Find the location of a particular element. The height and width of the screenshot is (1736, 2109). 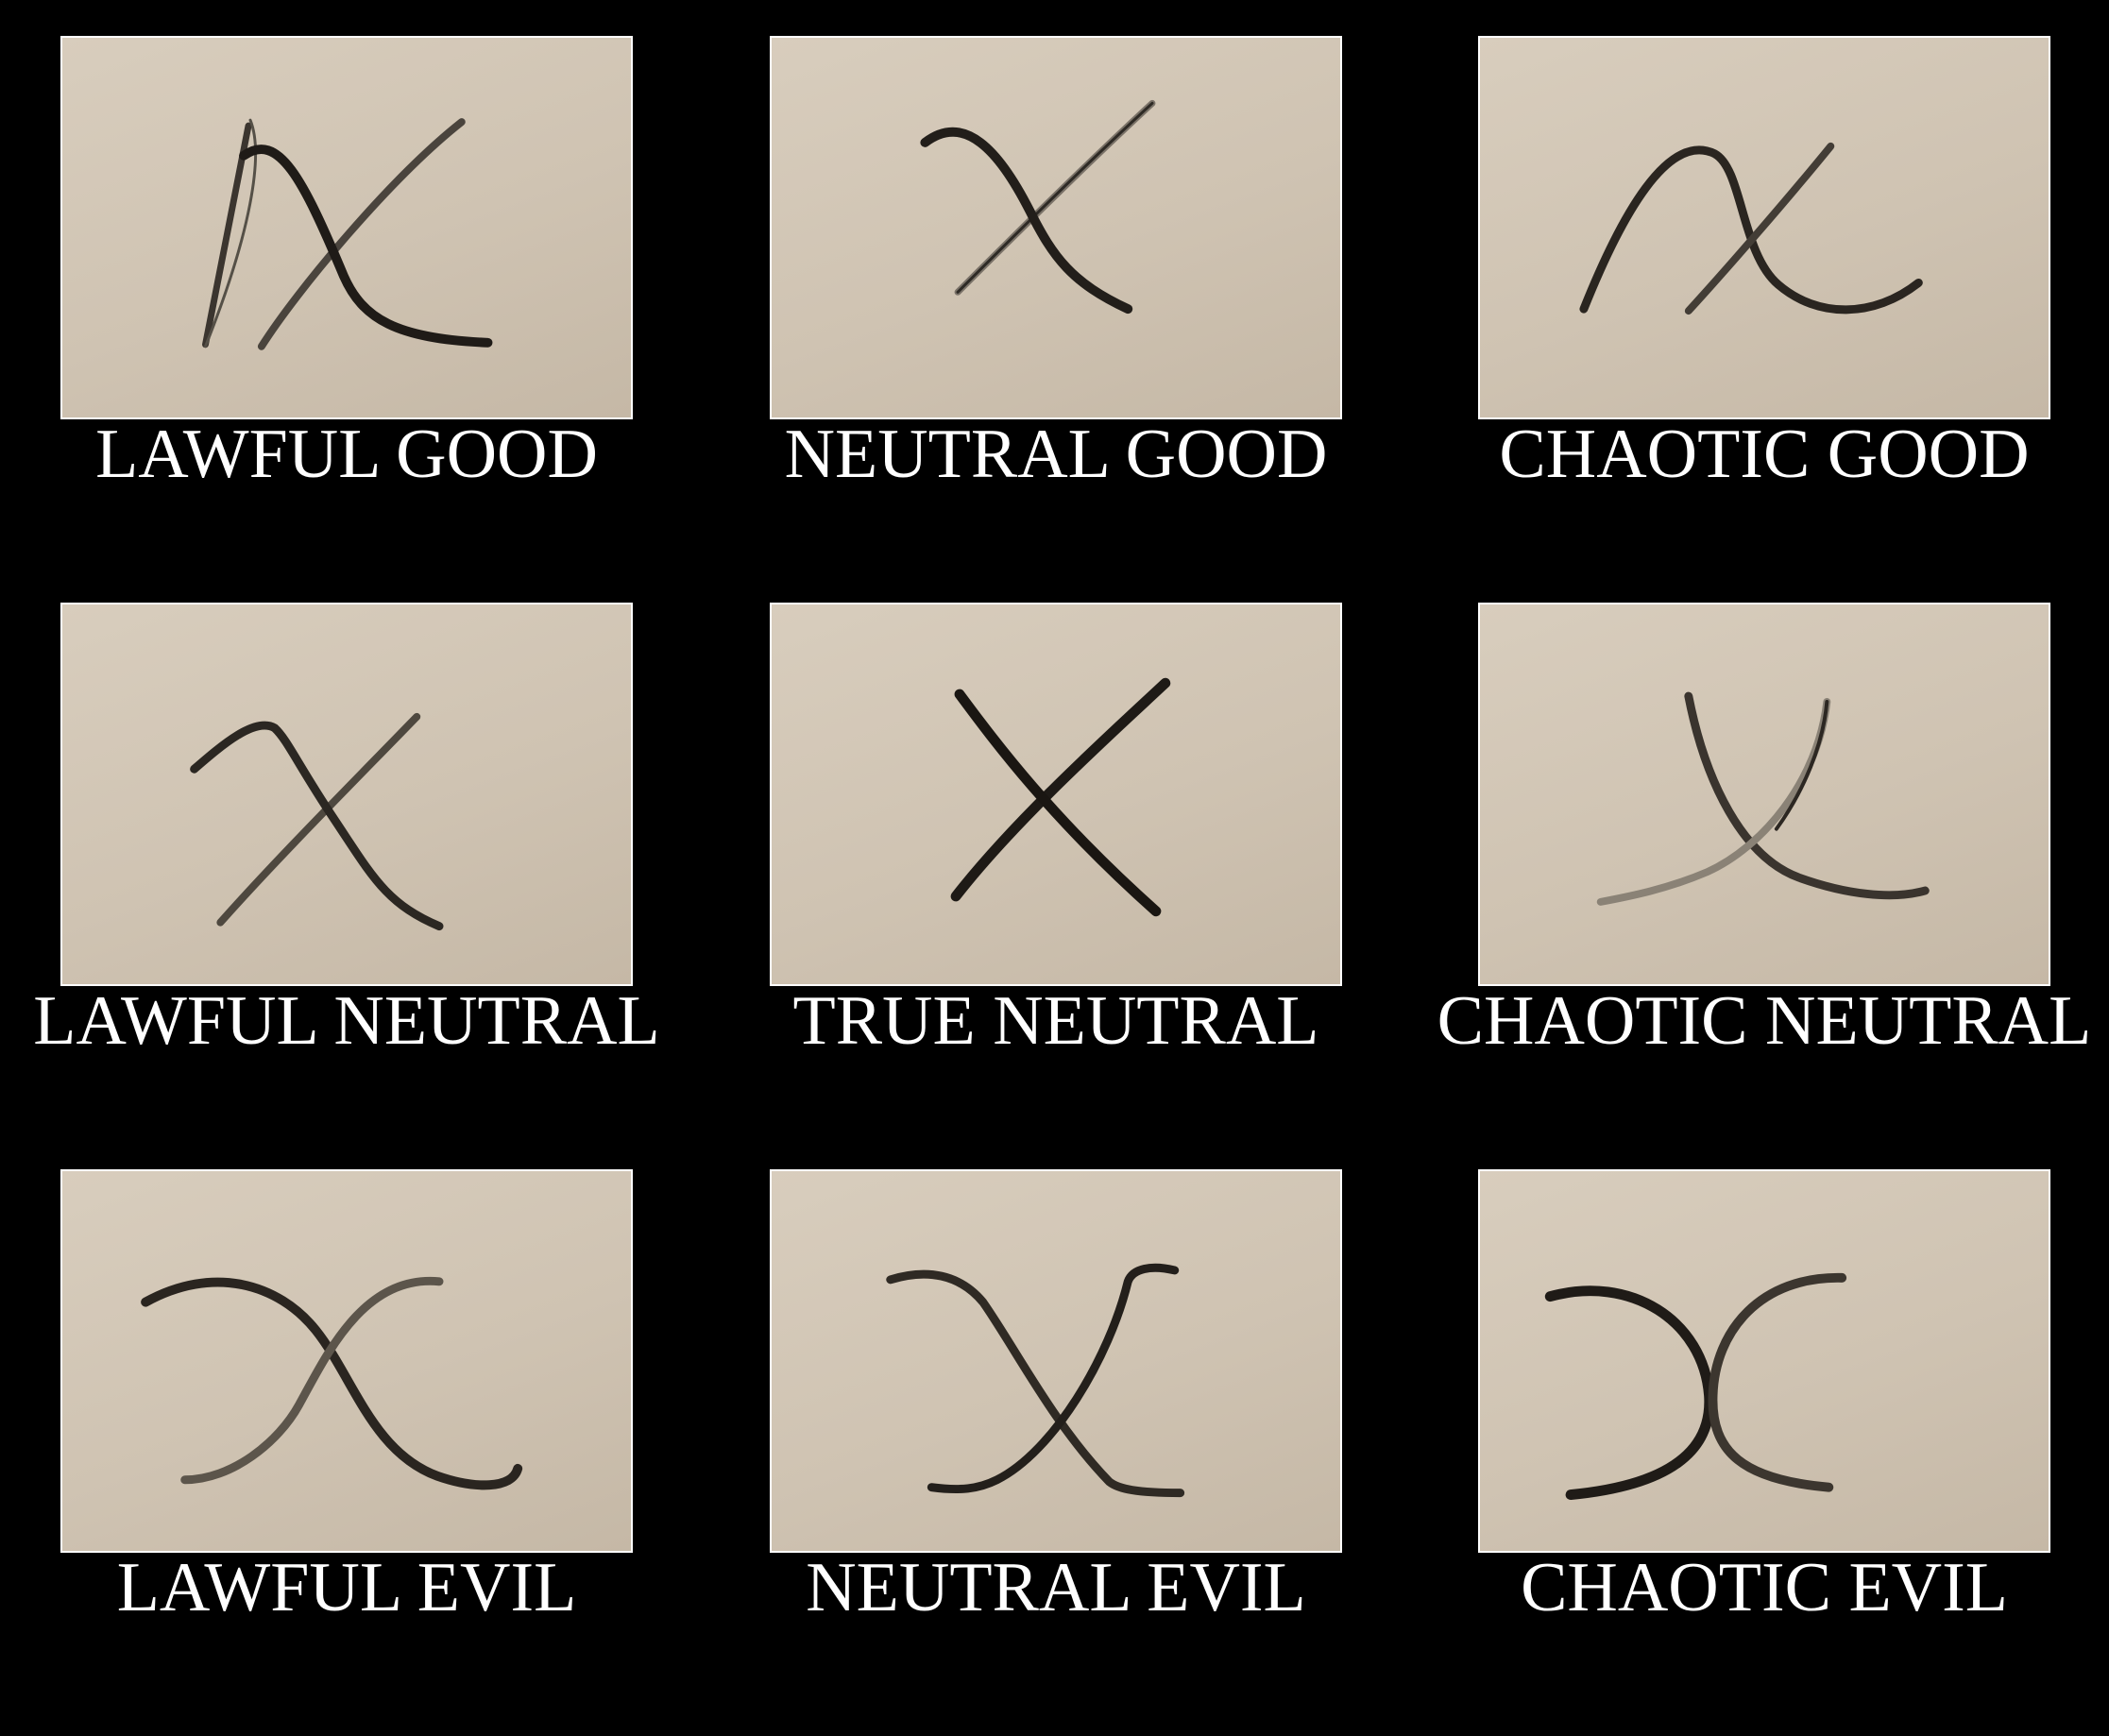

alignment-label: CHAOTIC NEUTRAL is located at coordinates (1764, 1021).